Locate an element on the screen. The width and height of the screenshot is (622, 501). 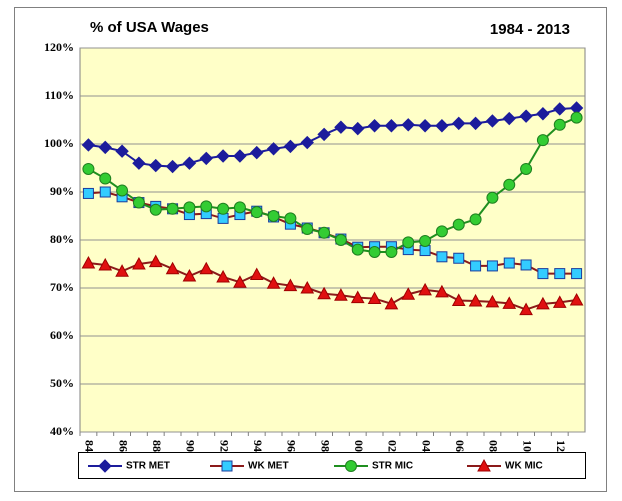
legend-label: STR MIC is located at coordinates (392, 466).